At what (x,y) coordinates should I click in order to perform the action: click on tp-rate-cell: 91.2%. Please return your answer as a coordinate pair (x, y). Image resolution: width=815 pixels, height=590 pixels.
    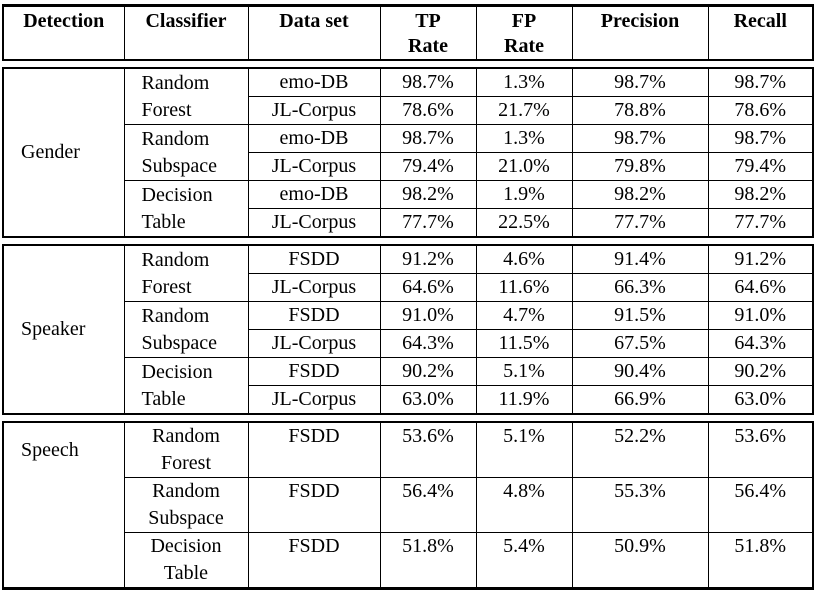
    Looking at the image, I should click on (428, 259).